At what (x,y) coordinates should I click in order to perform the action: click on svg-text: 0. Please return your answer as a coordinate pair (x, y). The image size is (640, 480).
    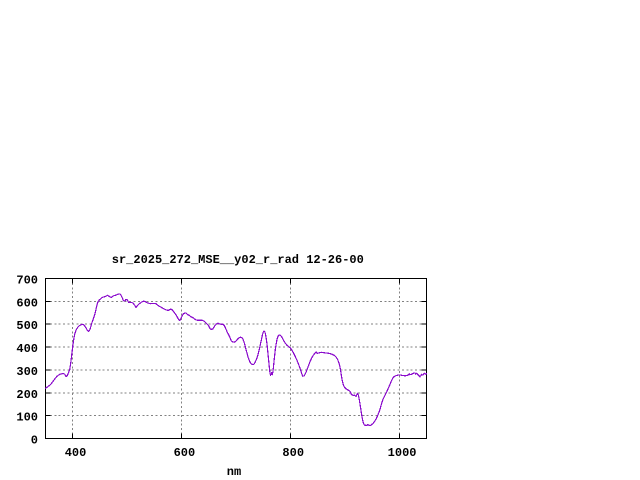
    Looking at the image, I should click on (34, 441).